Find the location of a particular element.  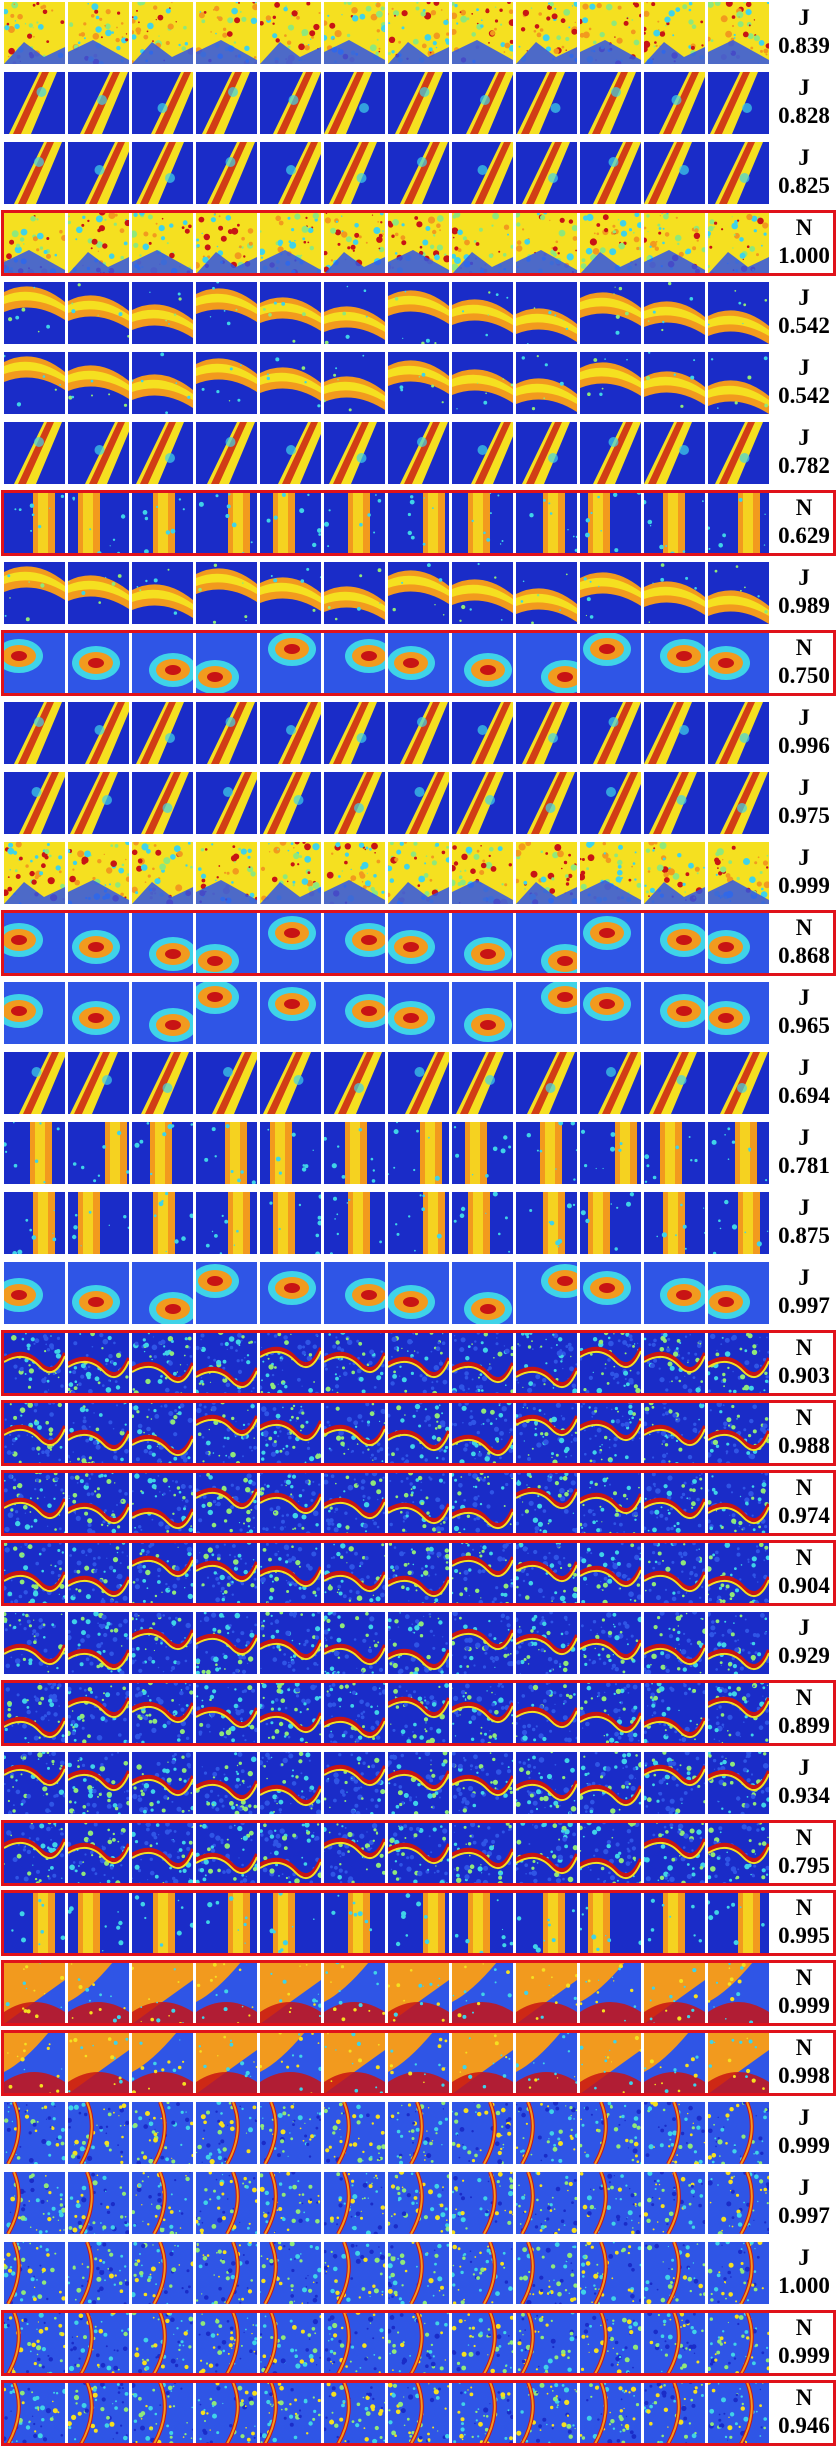

heatmap-row: J 0.929 is located at coordinates (419, 1643).